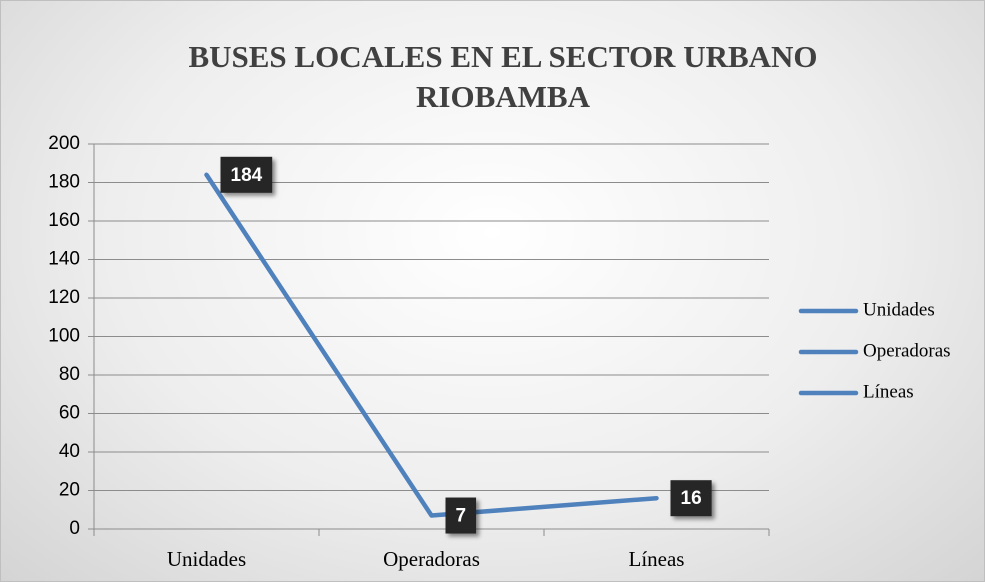 This screenshot has height=582, width=985. Describe the element at coordinates (69, 451) in the screenshot. I see `y-tick-label: 40` at that location.